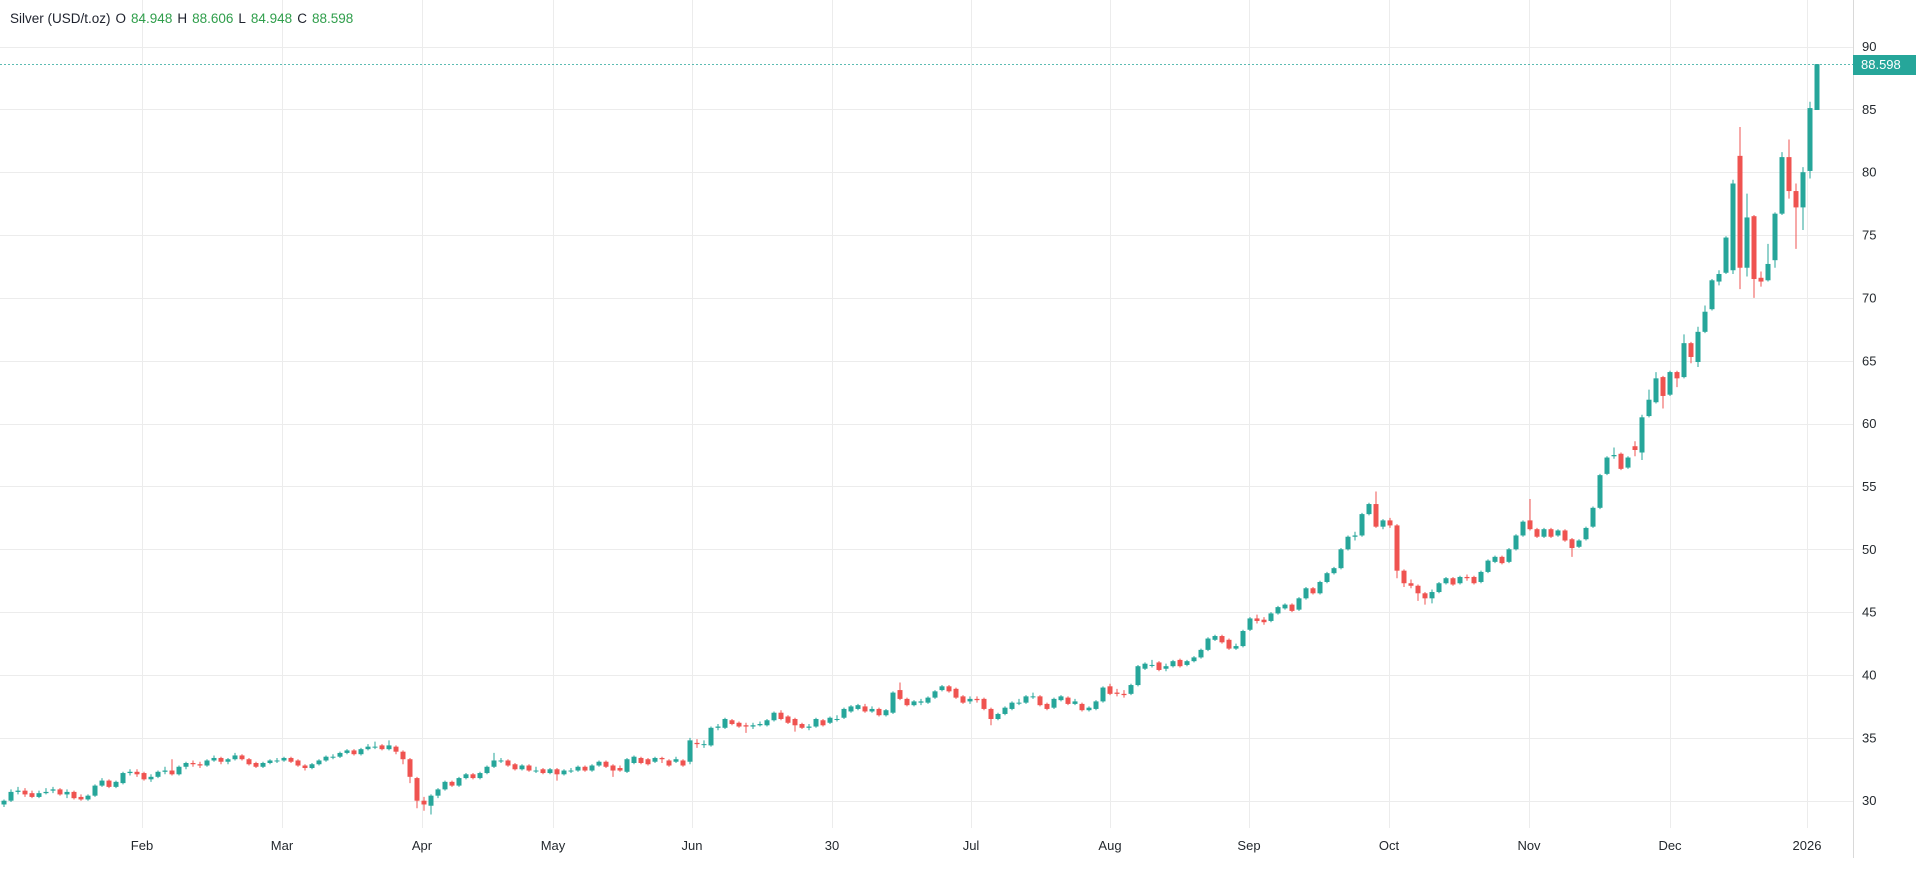  I want to click on time-tick-label: Apr, so click(422, 845).